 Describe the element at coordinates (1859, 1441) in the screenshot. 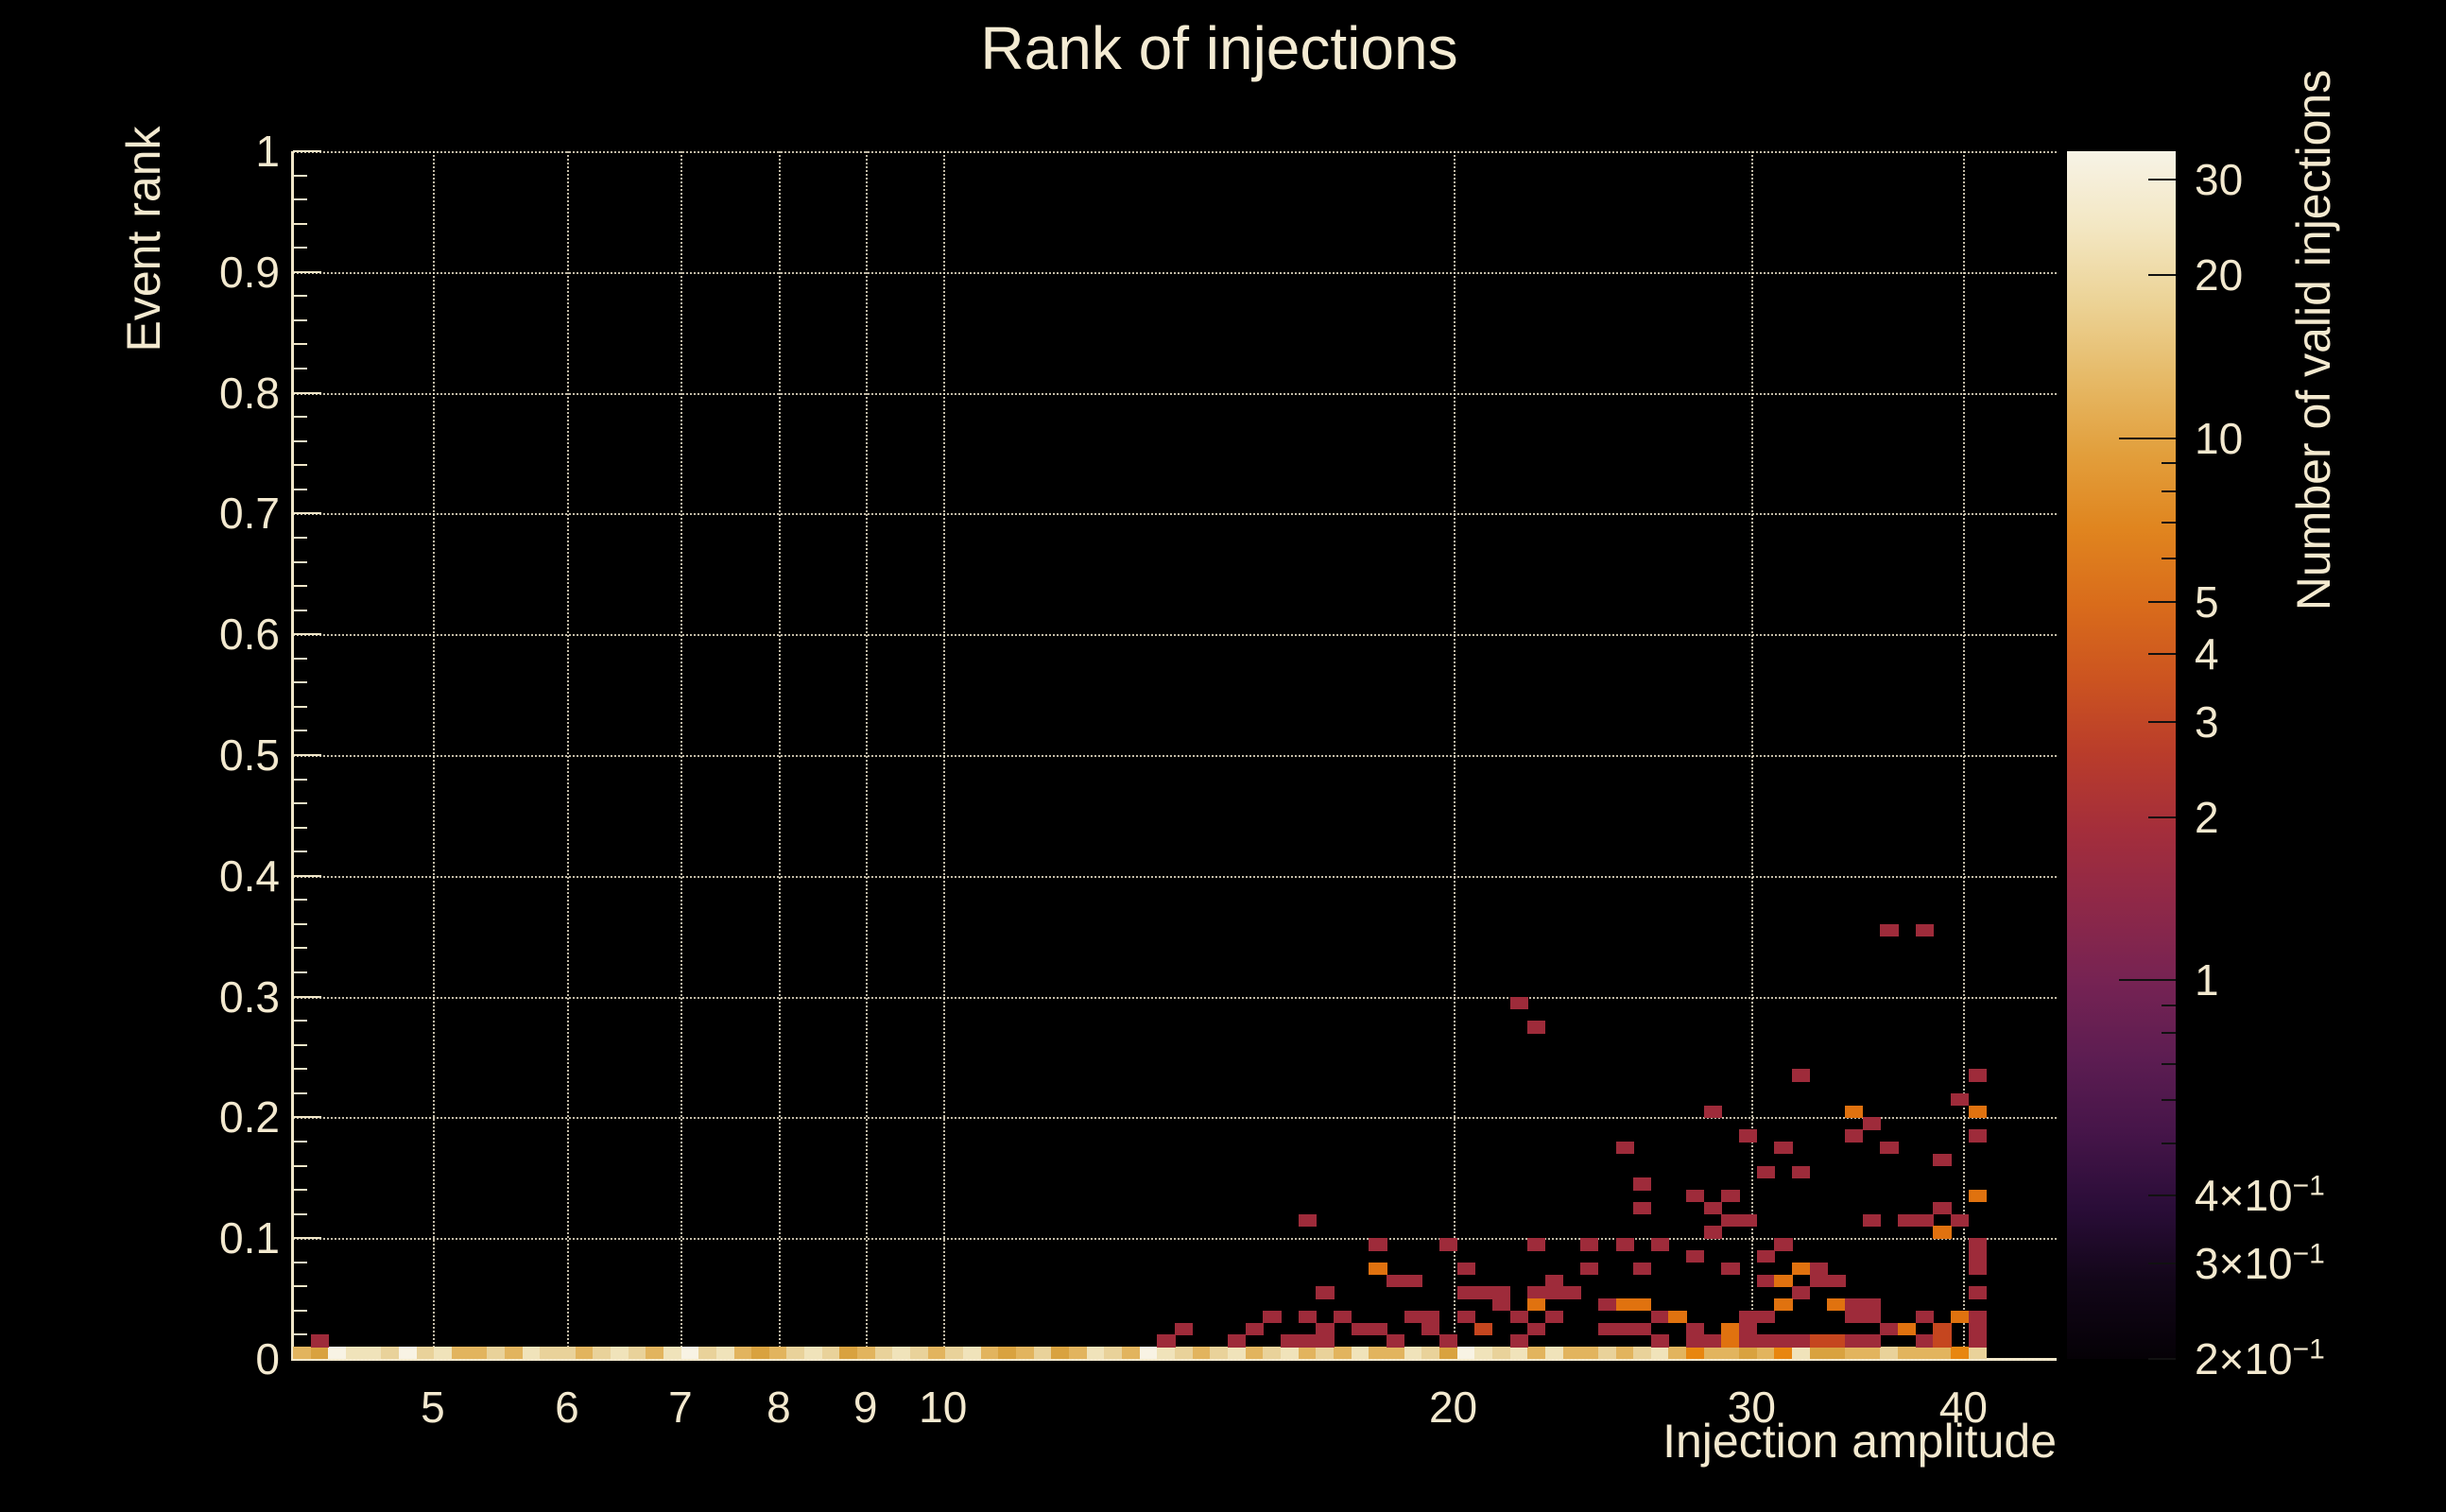

I see `x-axis-title: Injection amplitude` at that location.